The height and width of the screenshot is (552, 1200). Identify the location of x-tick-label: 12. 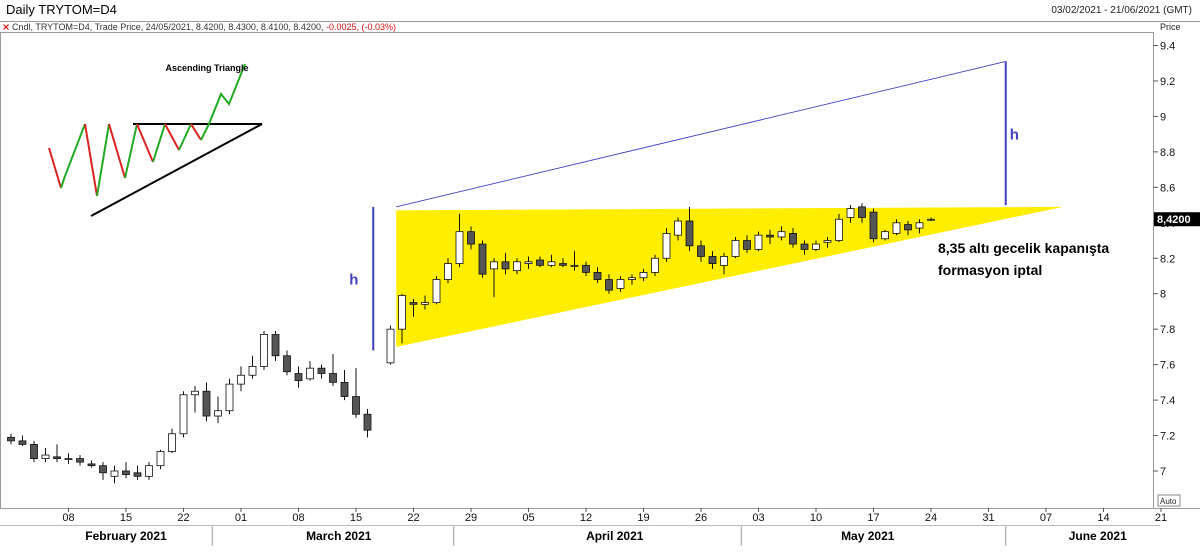
(586, 518).